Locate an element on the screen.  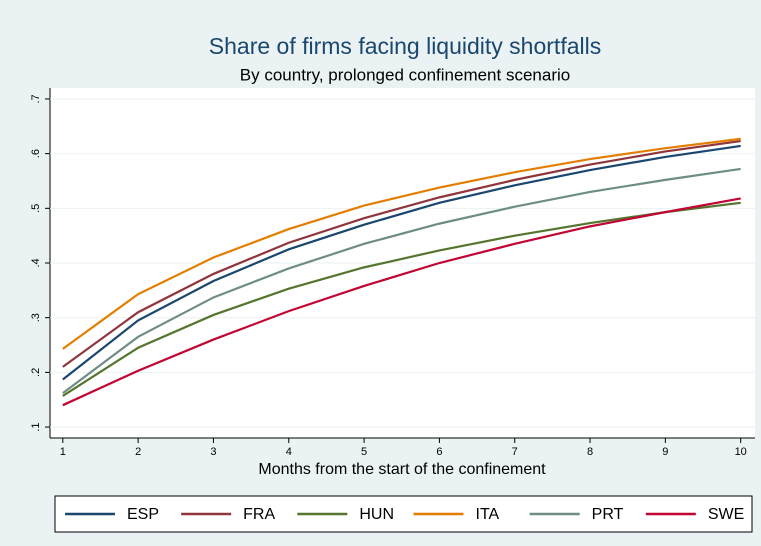
y-tick-label: .3 is located at coordinates (36, 317).